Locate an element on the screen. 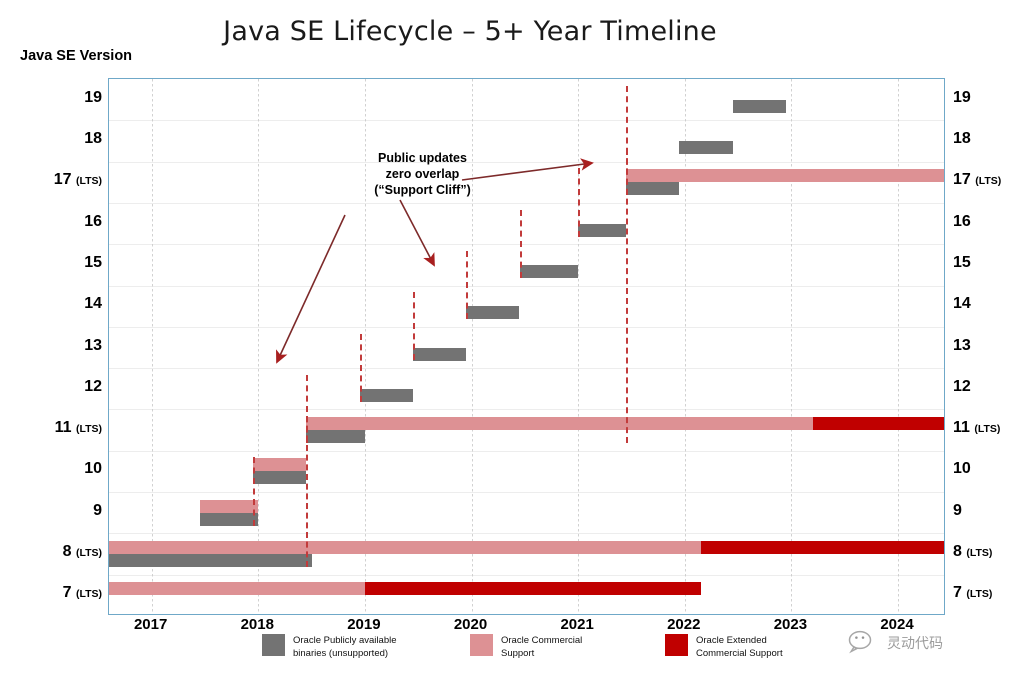  x-axis-label-2018: 2018 is located at coordinates (257, 624).